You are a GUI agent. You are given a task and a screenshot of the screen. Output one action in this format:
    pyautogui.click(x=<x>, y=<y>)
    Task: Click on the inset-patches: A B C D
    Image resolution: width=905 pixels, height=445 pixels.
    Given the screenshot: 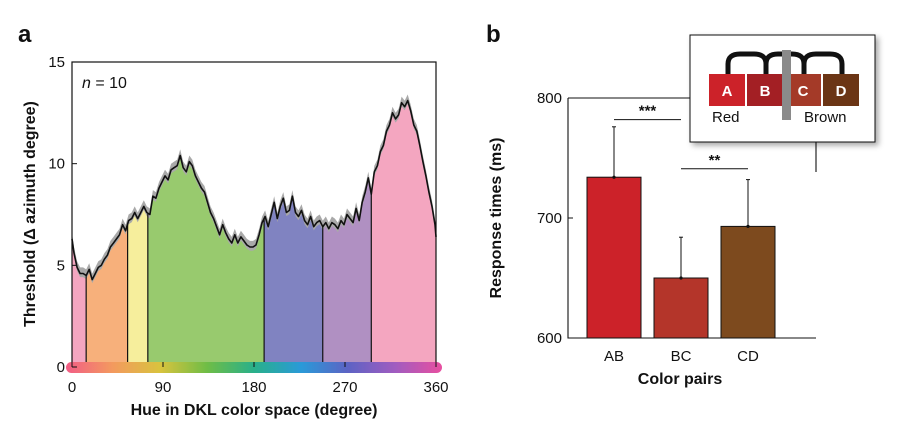 What is the action you would take?
    pyautogui.click(x=784, y=90)
    